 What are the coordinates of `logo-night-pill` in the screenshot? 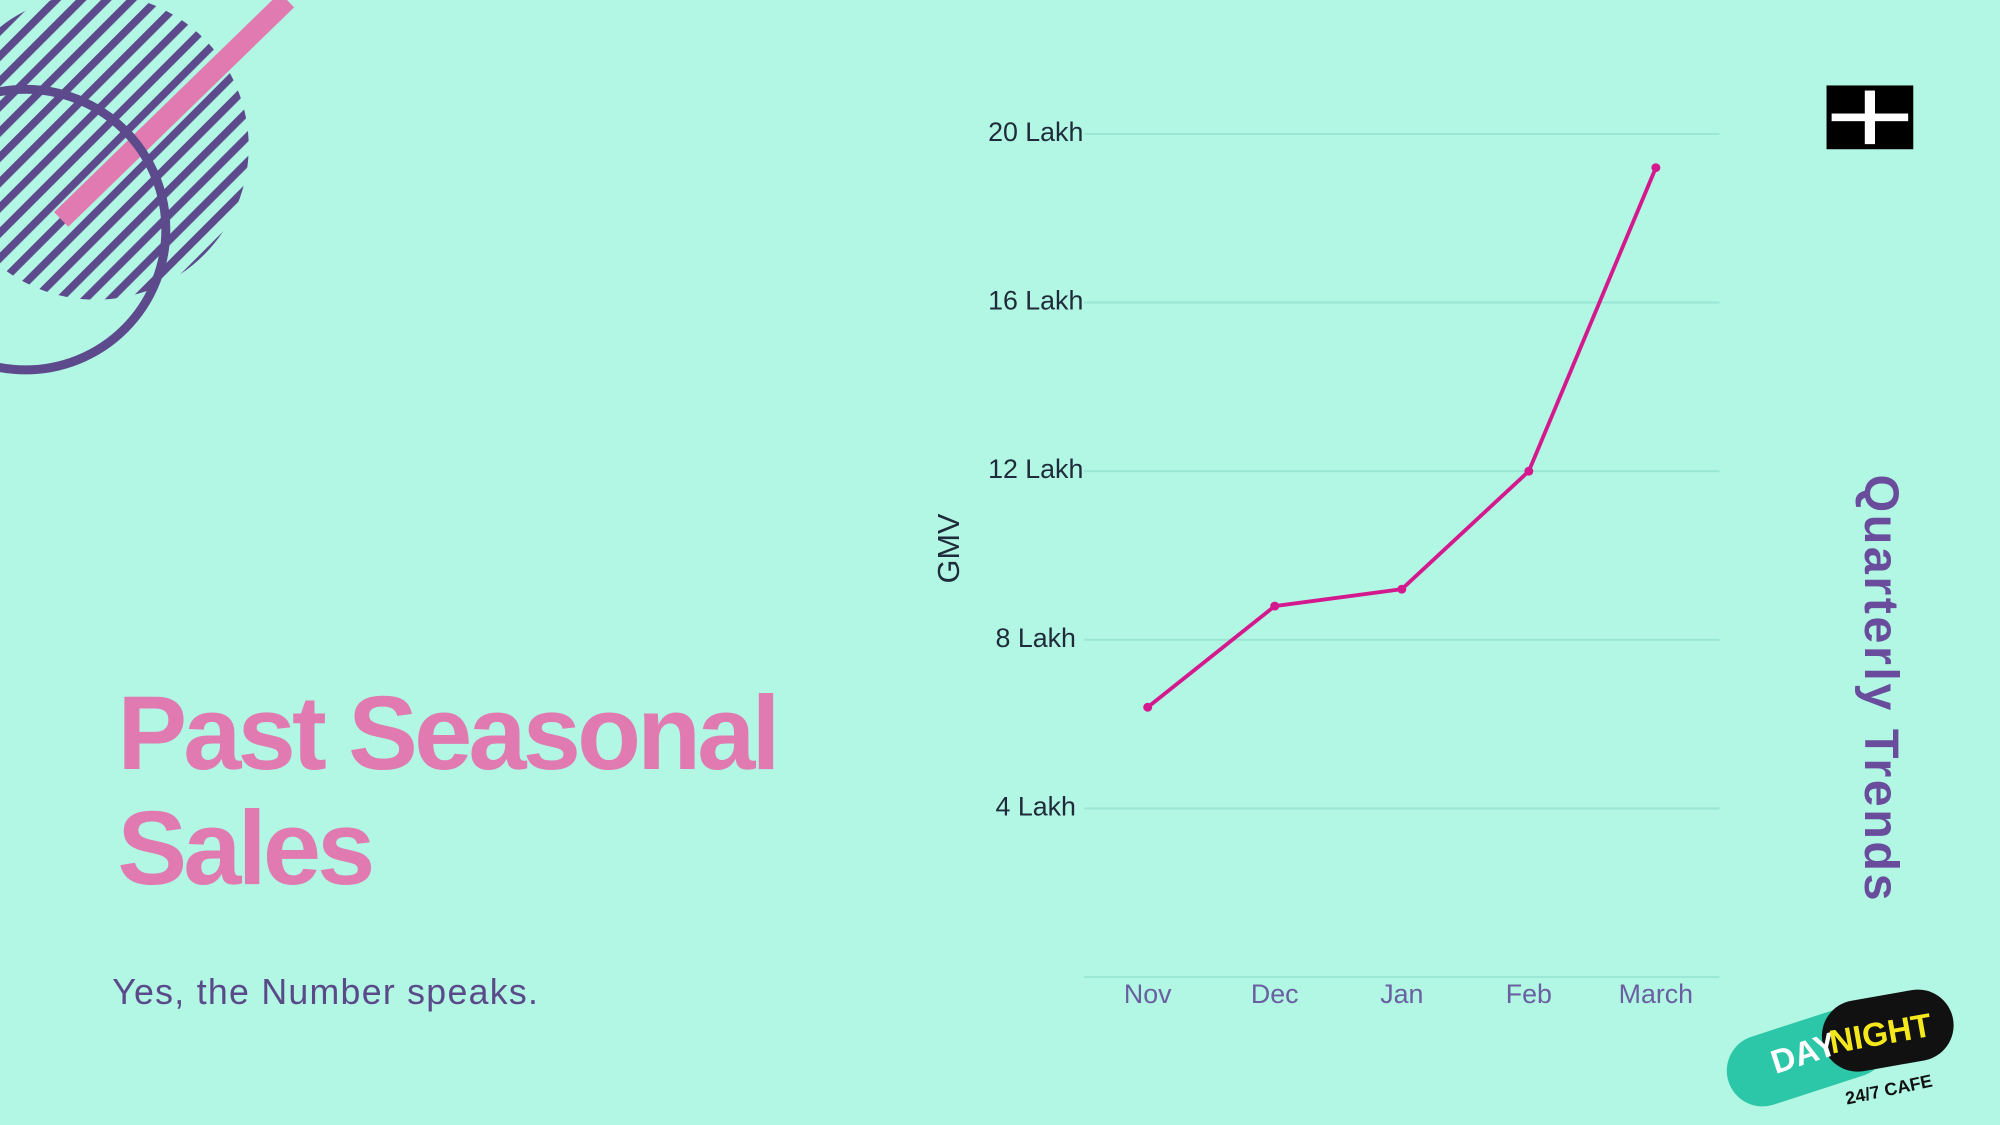 It's located at (1887, 1030).